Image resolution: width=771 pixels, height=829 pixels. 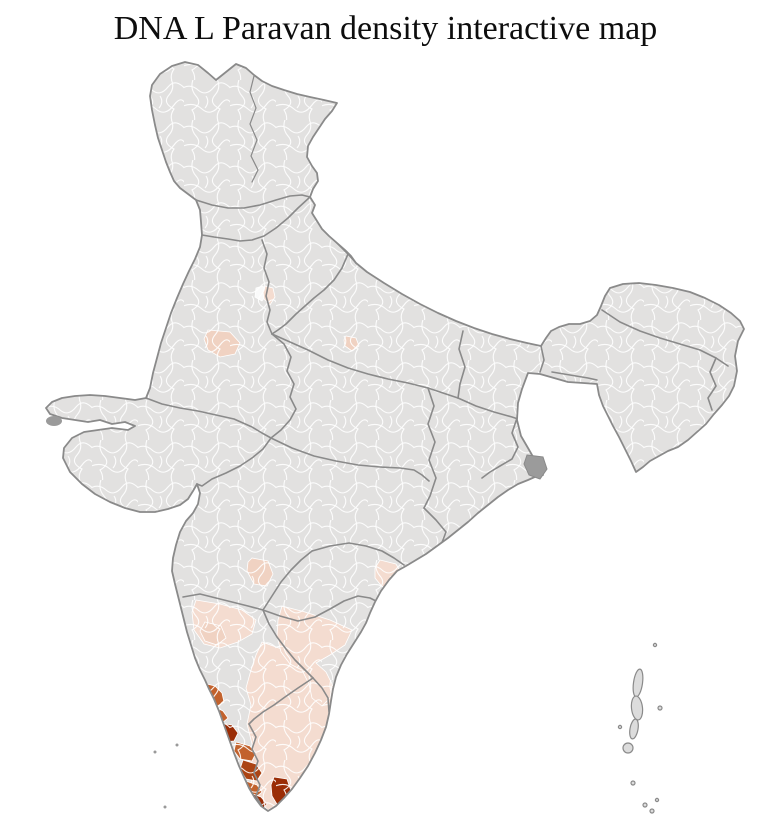 I want to click on lakshadweep-islands, so click(x=166, y=776).